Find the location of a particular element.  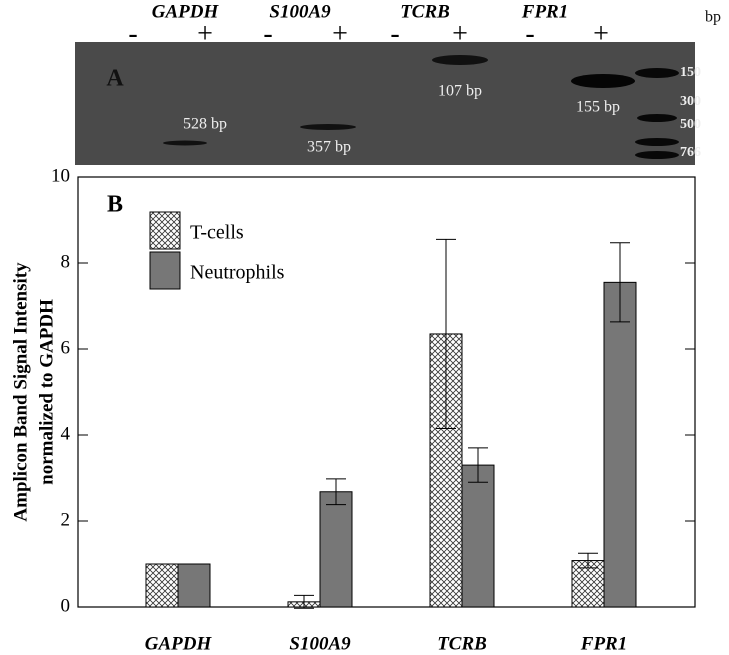

panel-label: A is located at coordinates (115, 79).